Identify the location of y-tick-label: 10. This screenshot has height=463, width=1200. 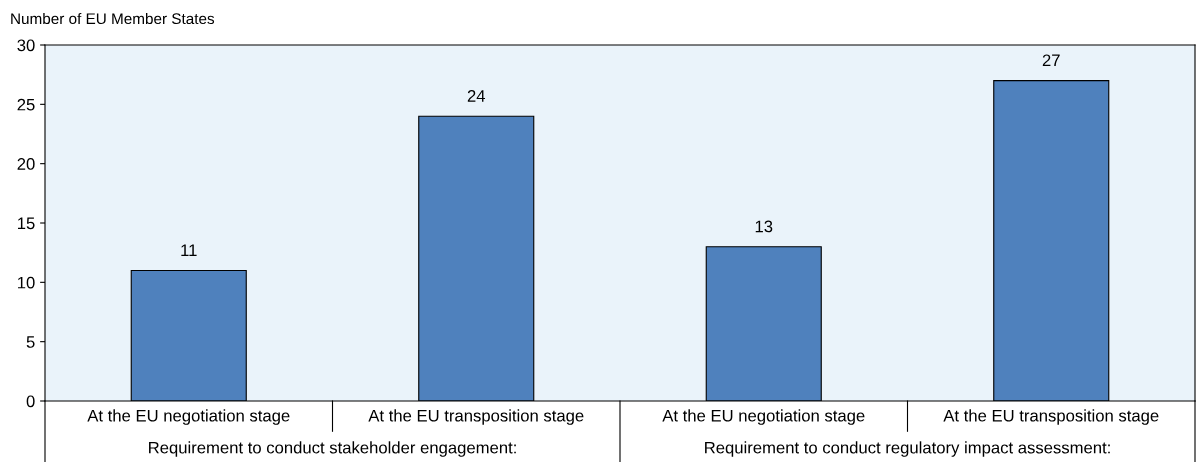
(26, 282).